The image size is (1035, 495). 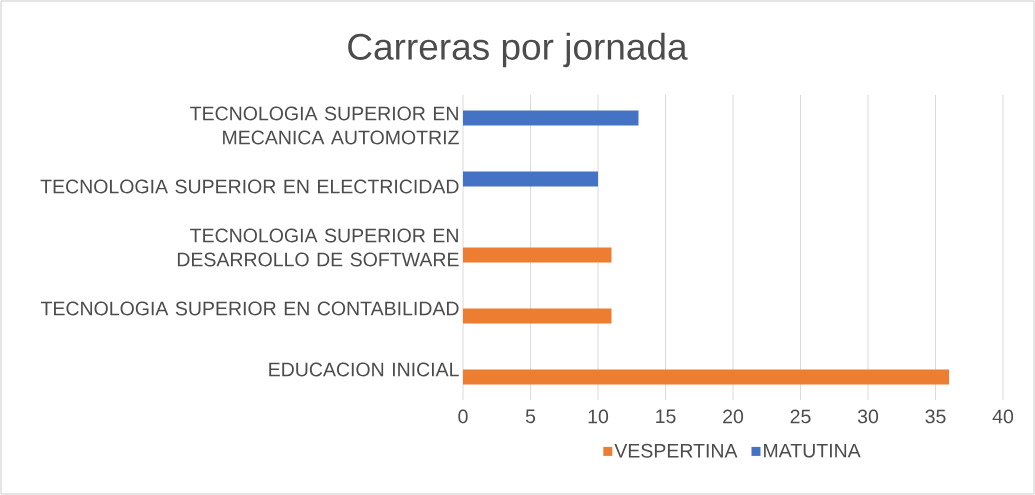 I want to click on x-tick-label: 5, so click(x=530, y=416).